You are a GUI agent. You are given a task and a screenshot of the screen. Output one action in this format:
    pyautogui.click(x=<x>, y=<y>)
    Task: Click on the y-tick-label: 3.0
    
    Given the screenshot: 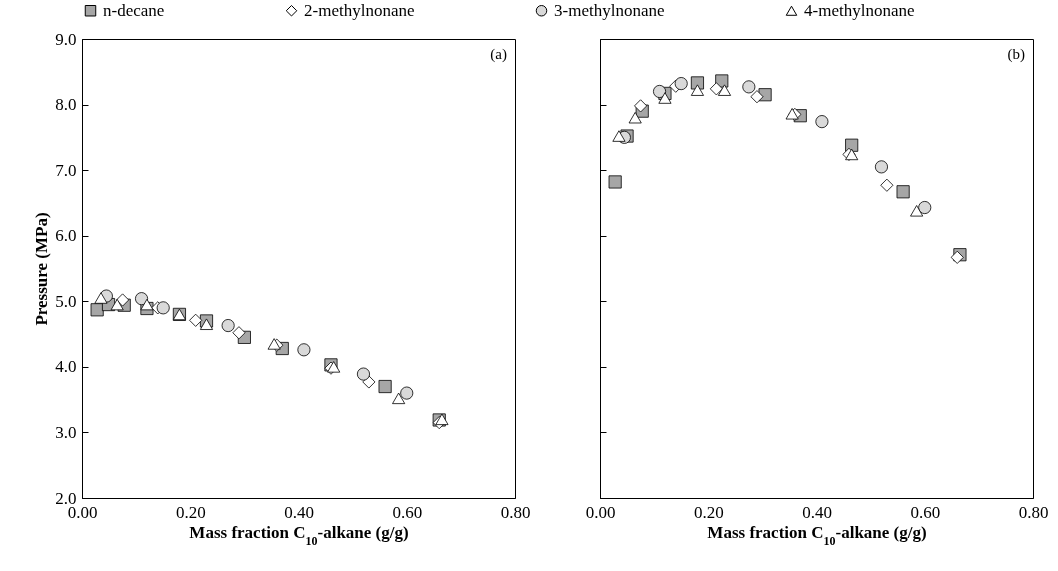 What is the action you would take?
    pyautogui.click(x=66, y=432)
    